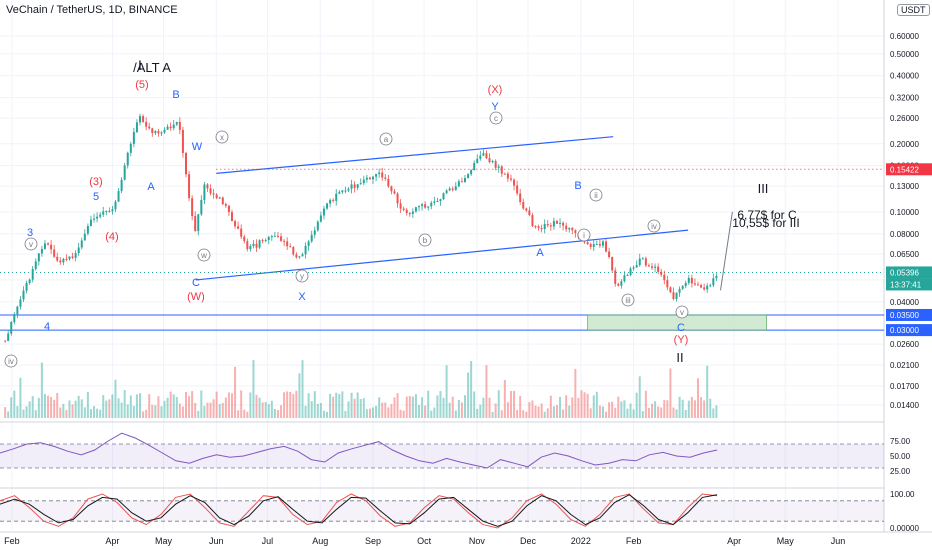 The height and width of the screenshot is (550, 932). Describe the element at coordinates (904, 330) in the screenshot. I see `price-tag-label: 0.03000` at that location.